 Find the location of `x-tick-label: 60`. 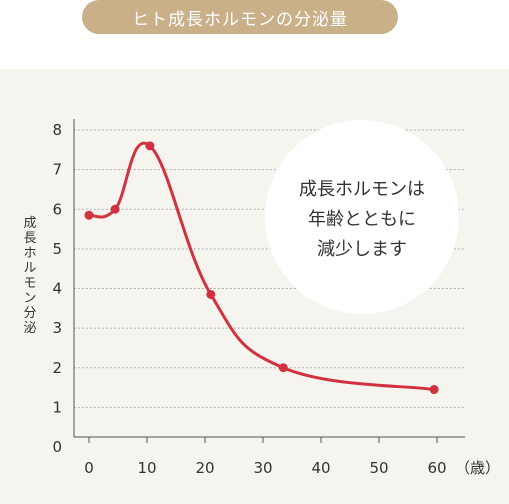

x-tick-label: 60 is located at coordinates (436, 468).